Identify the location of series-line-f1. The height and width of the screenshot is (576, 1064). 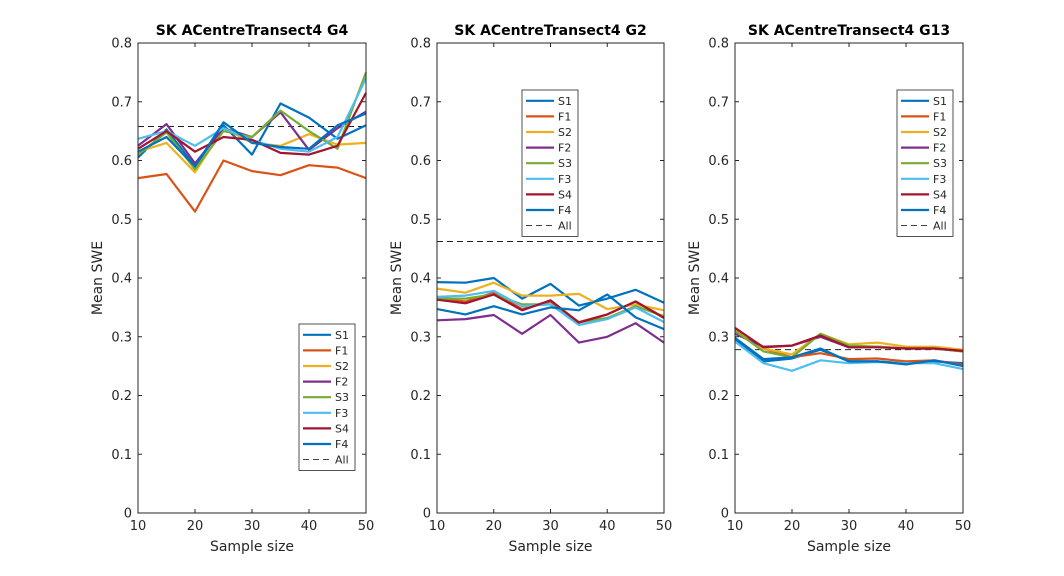
(252, 186).